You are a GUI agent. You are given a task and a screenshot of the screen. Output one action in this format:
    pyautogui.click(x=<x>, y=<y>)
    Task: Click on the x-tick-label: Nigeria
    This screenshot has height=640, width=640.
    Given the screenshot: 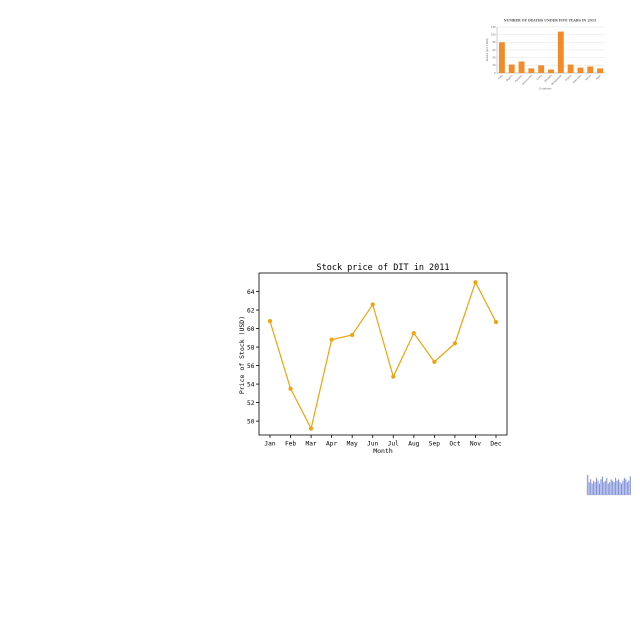 What is the action you would take?
    pyautogui.click(x=510, y=78)
    